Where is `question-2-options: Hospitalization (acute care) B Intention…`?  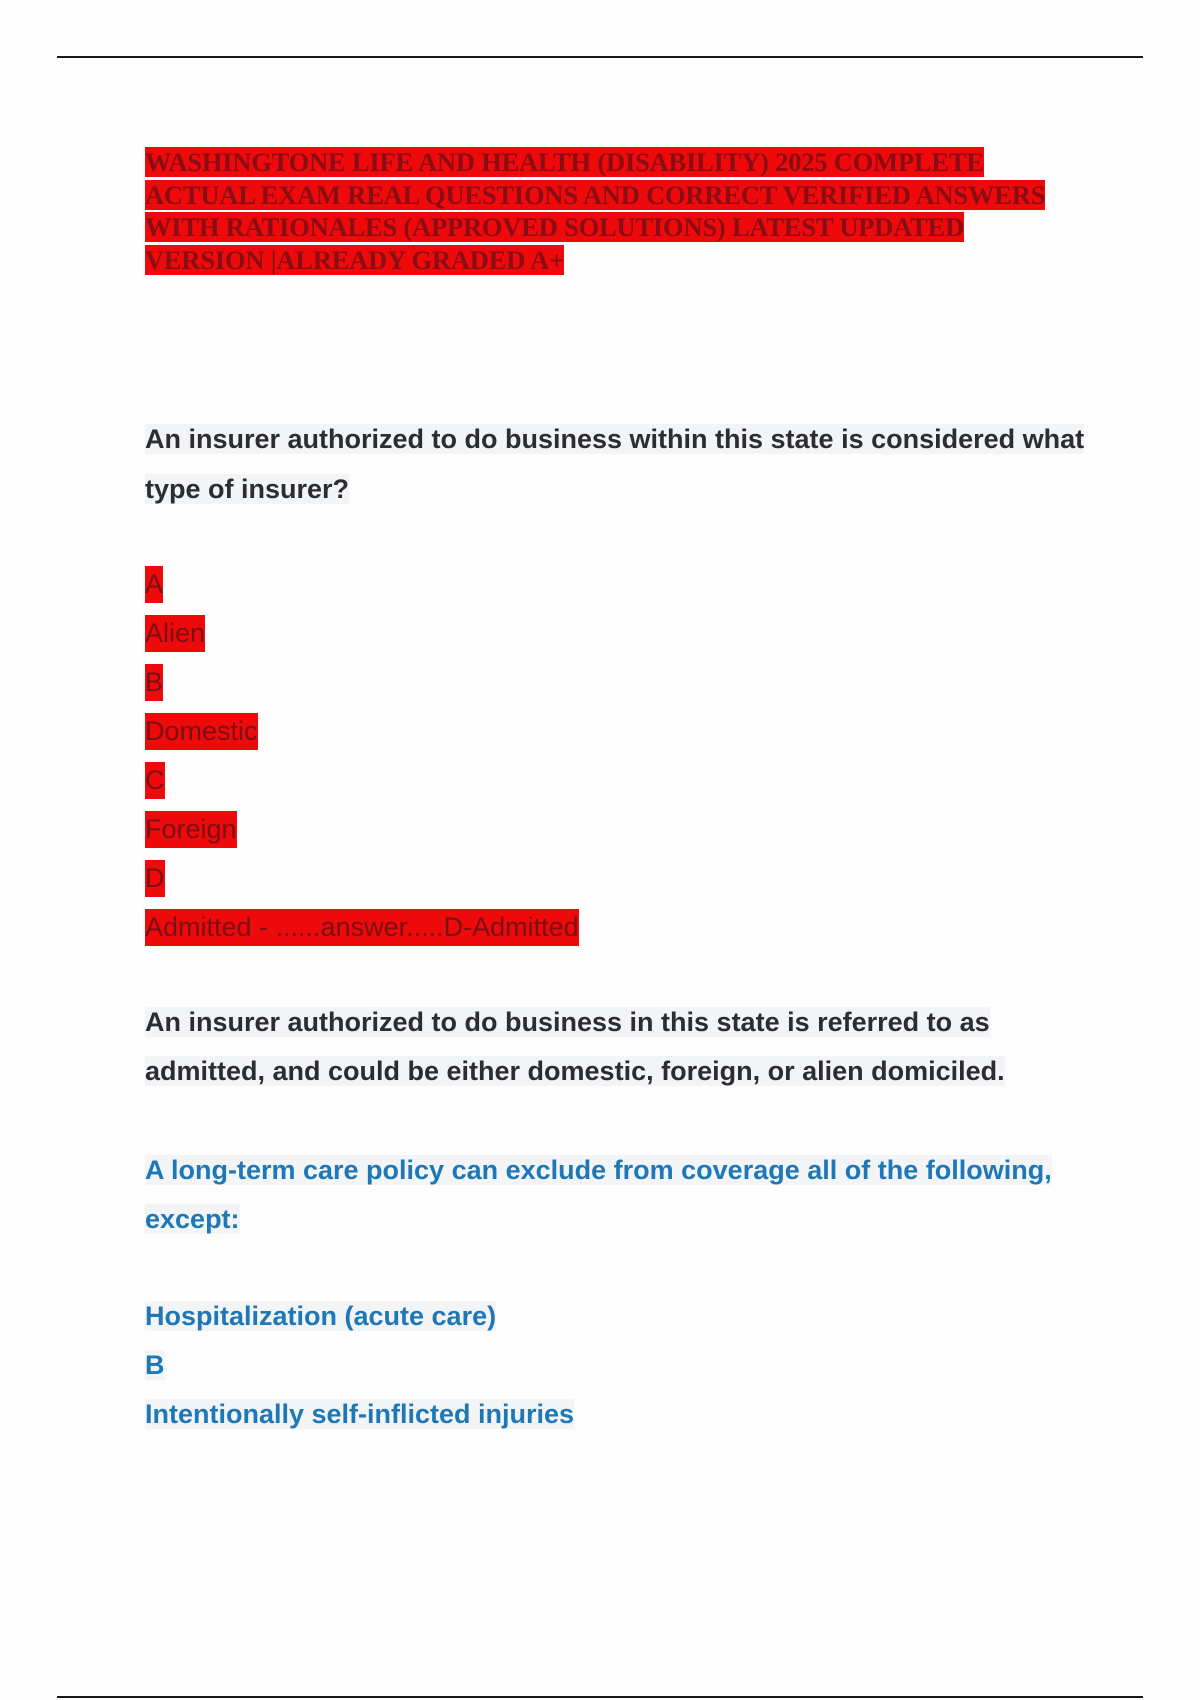 question-2-options: Hospitalization (acute care) B Intention… is located at coordinates (360, 1365).